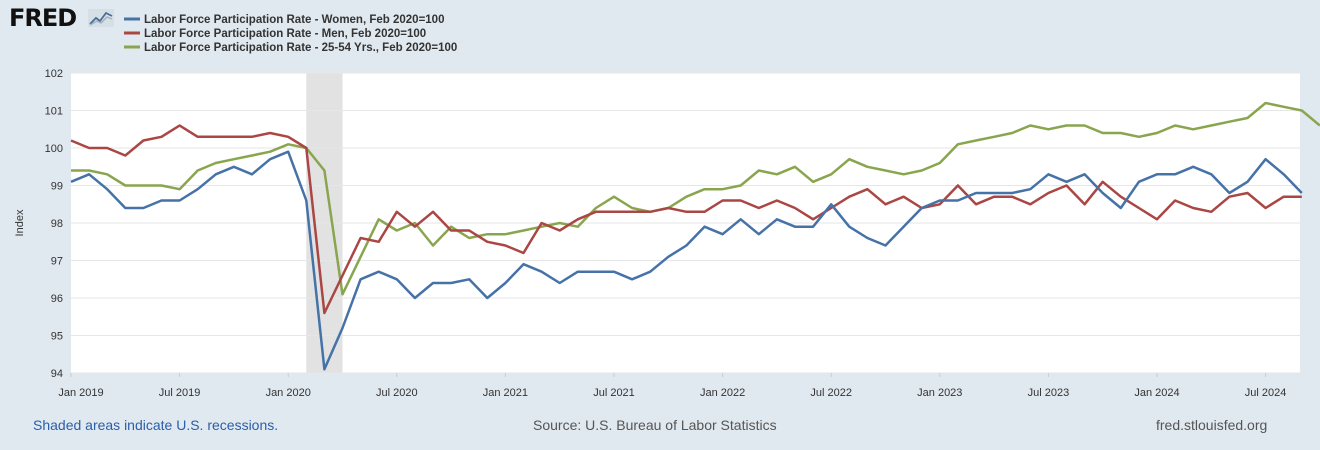  I want to click on x-tick-label: Jan 2023, so click(939, 393).